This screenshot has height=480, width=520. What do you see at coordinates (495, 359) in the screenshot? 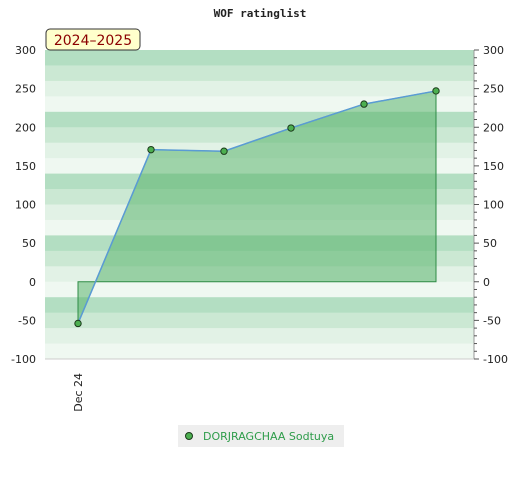
I see `y-tick-label-right: -100` at bounding box center [495, 359].